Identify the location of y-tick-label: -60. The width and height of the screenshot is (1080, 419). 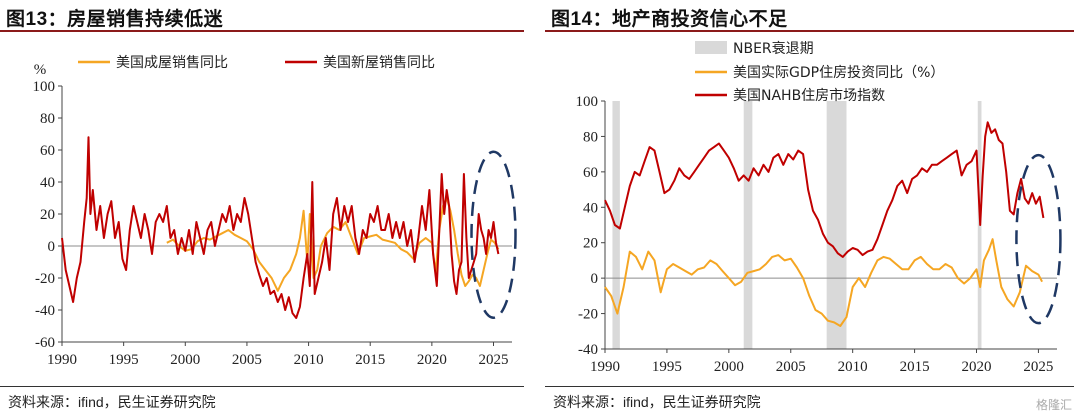
(45, 343).